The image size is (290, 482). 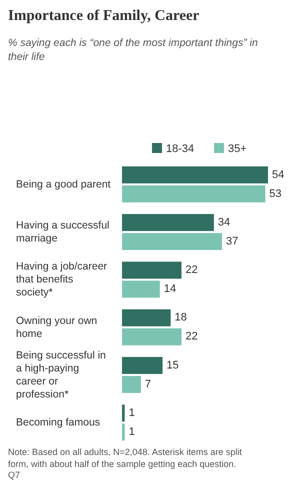 What do you see at coordinates (57, 327) in the screenshot?
I see `y-tick-label: Owning your own home` at bounding box center [57, 327].